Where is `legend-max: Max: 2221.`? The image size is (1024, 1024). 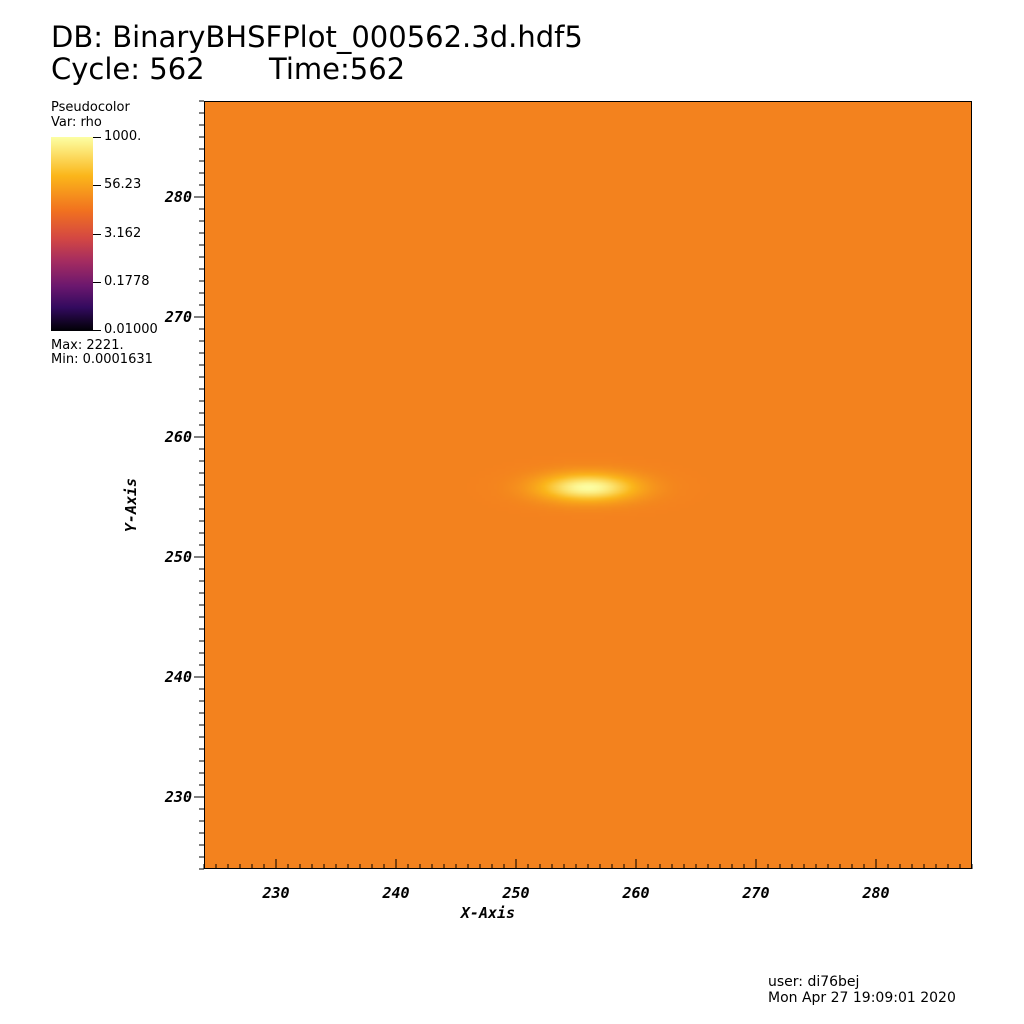 legend-max: Max: 2221. is located at coordinates (87, 345).